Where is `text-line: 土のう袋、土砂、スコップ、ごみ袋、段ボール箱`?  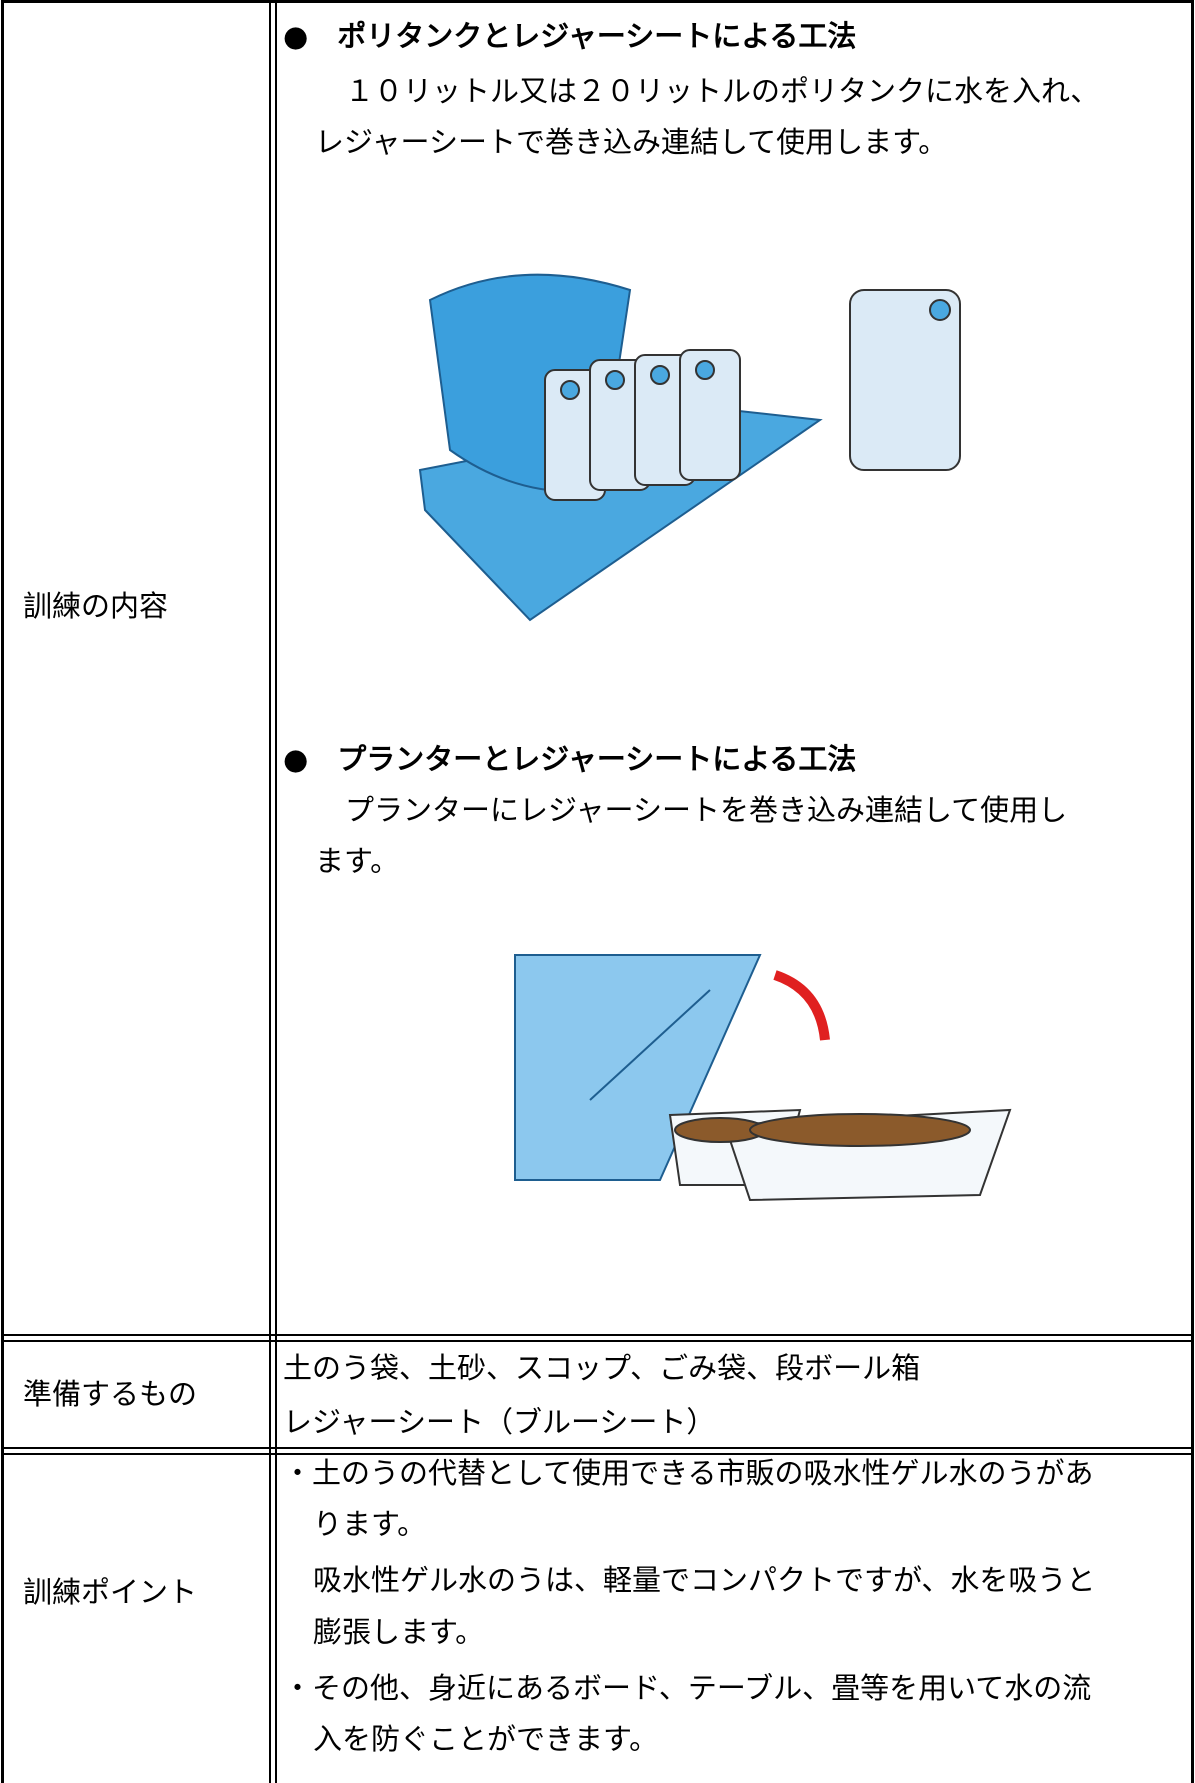
text-line: 土のう袋、土砂、スコップ、ごみ袋、段ボール箱 is located at coordinates (602, 1368).